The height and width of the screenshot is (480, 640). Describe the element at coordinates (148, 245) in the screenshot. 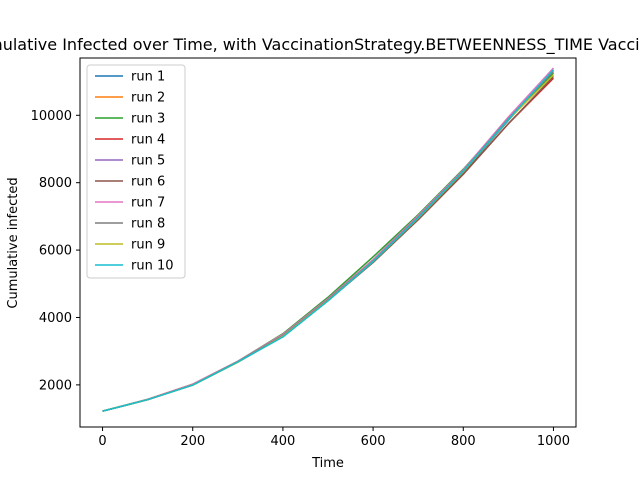

I see `legend-label: run 9` at that location.